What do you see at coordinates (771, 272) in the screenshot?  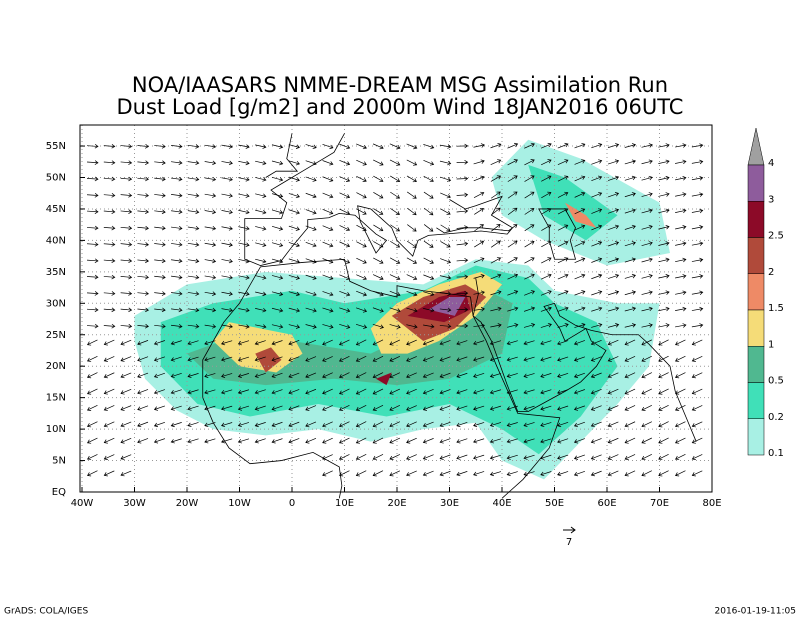 I see `colorbar-label: 2` at bounding box center [771, 272].